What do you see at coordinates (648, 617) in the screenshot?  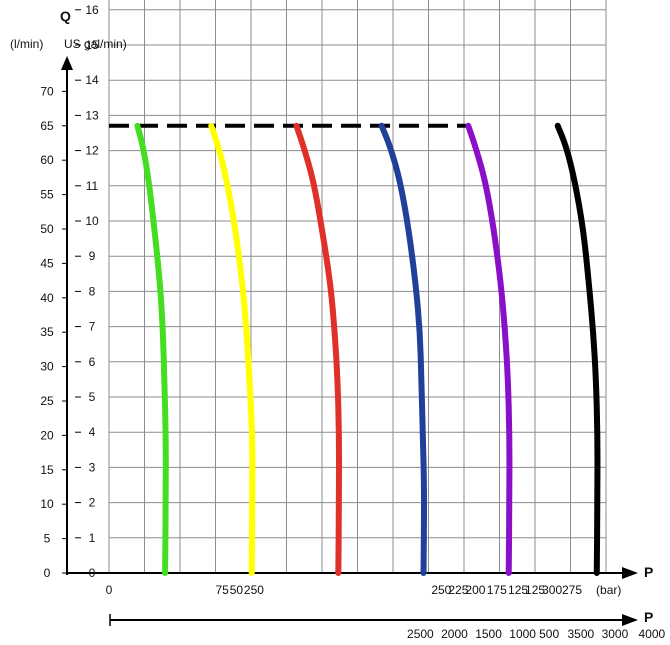 I see `x-axis-title-psi: P` at bounding box center [648, 617].